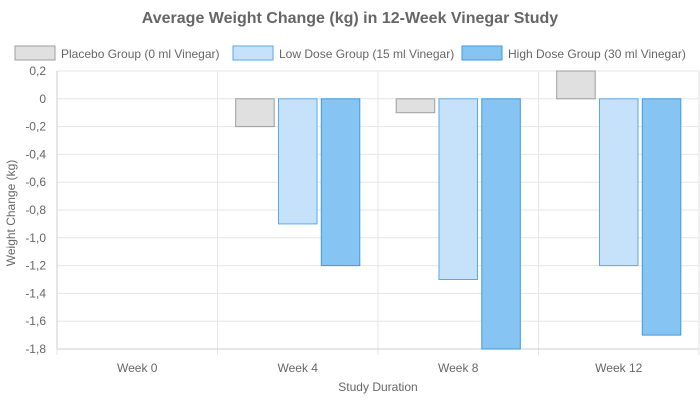  What do you see at coordinates (377, 387) in the screenshot?
I see `x-axis-label: Study Duration` at bounding box center [377, 387].